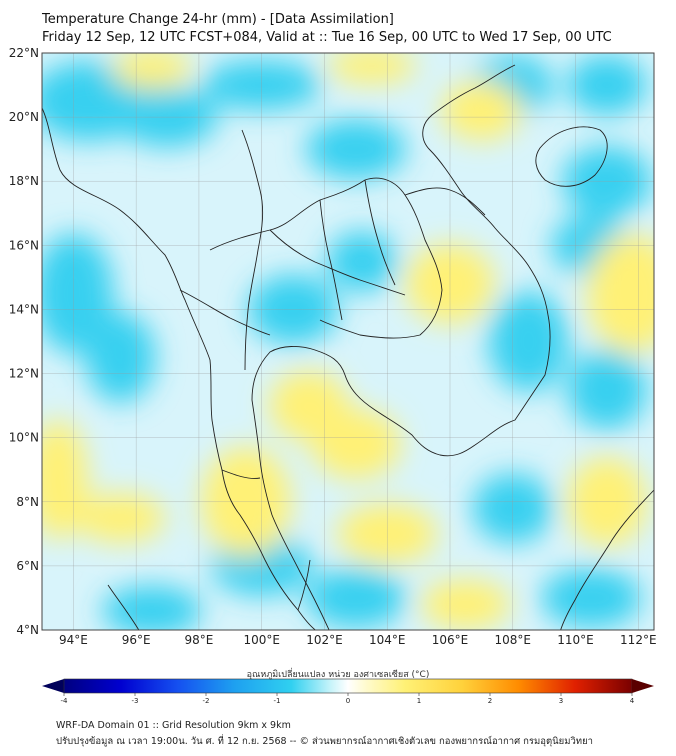 The image size is (676, 756). I want to click on colorbar-tick-label: 4, so click(632, 701).